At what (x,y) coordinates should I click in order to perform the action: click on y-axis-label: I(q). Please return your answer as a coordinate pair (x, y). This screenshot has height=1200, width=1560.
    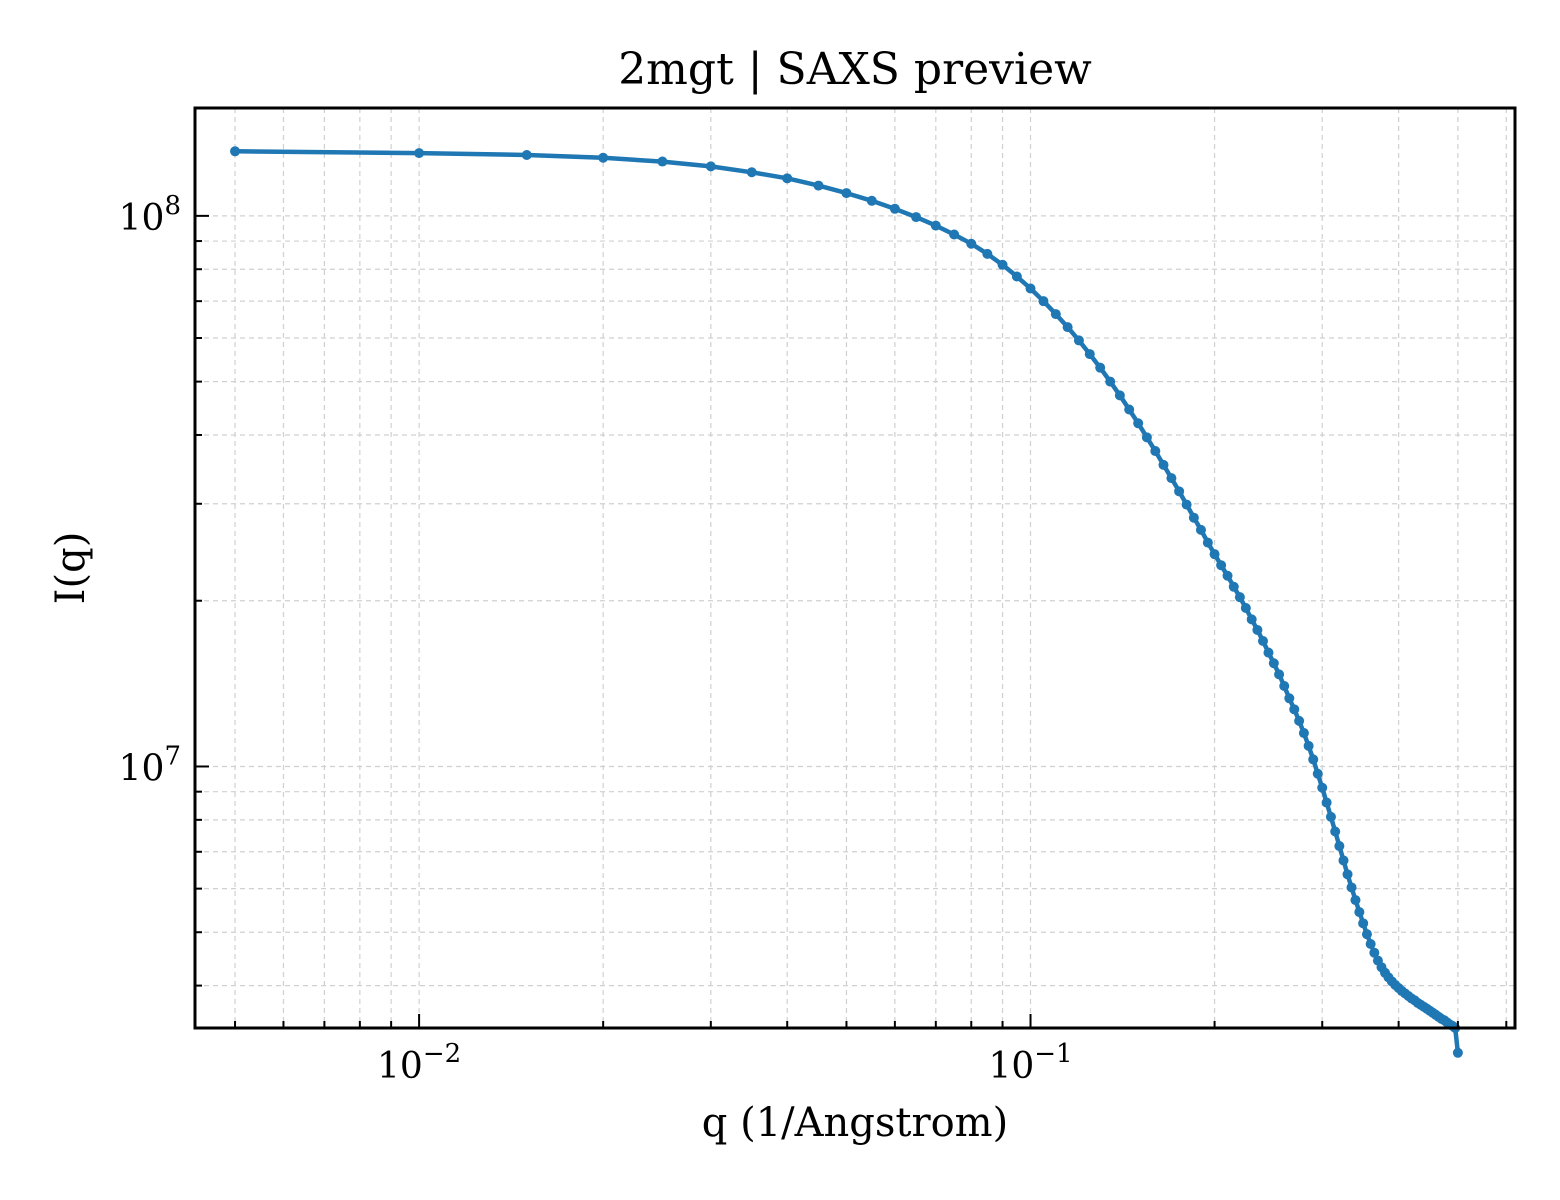
    Looking at the image, I should click on (71, 568).